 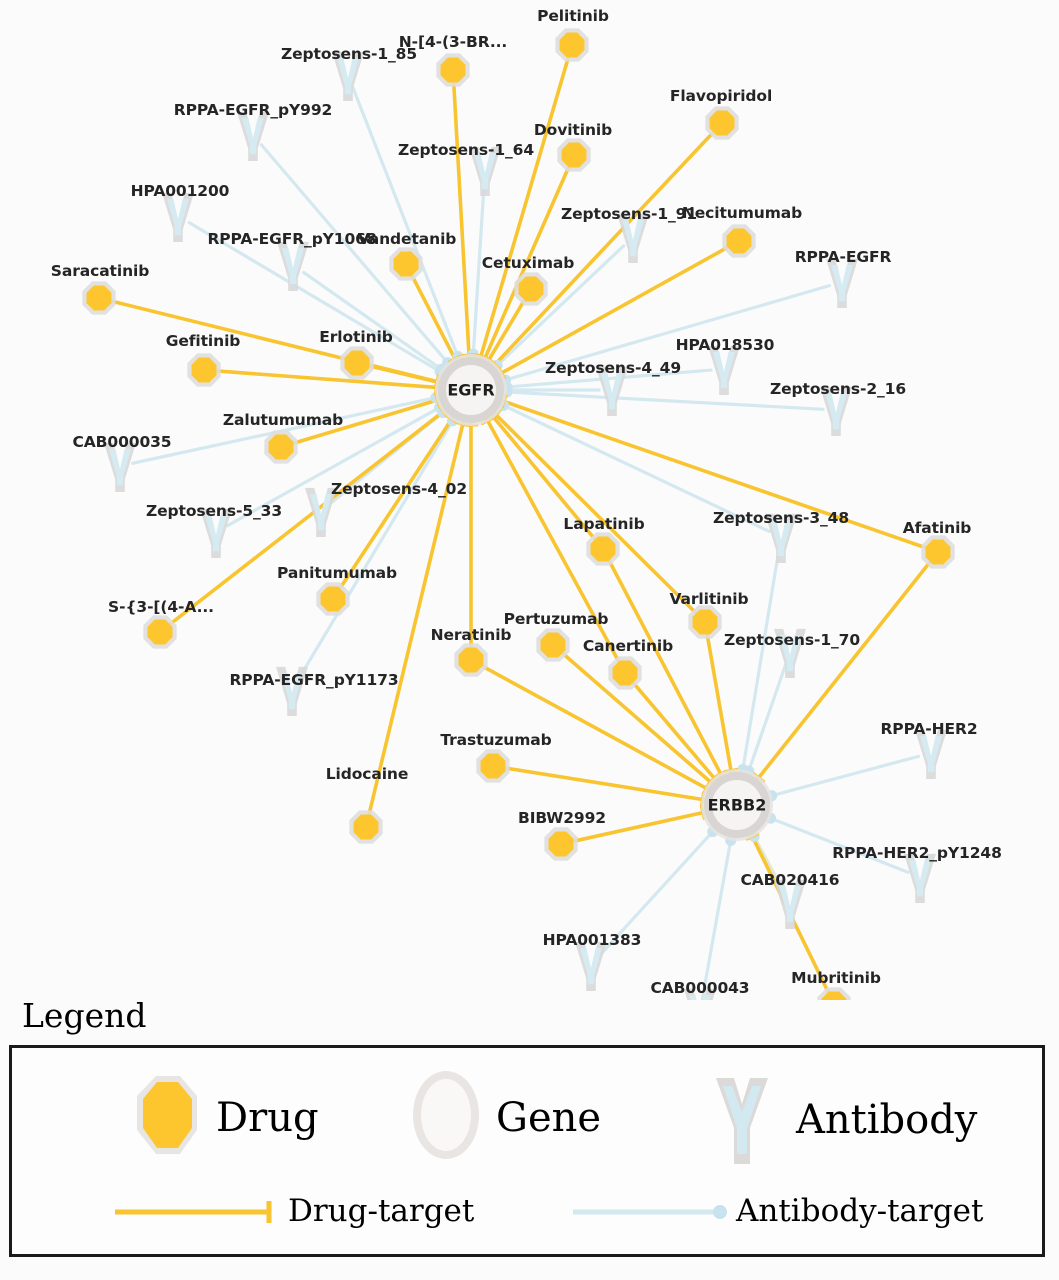 What do you see at coordinates (860, 1211) in the screenshot?
I see `legend-label-antibody-target: Antibody-target` at bounding box center [860, 1211].